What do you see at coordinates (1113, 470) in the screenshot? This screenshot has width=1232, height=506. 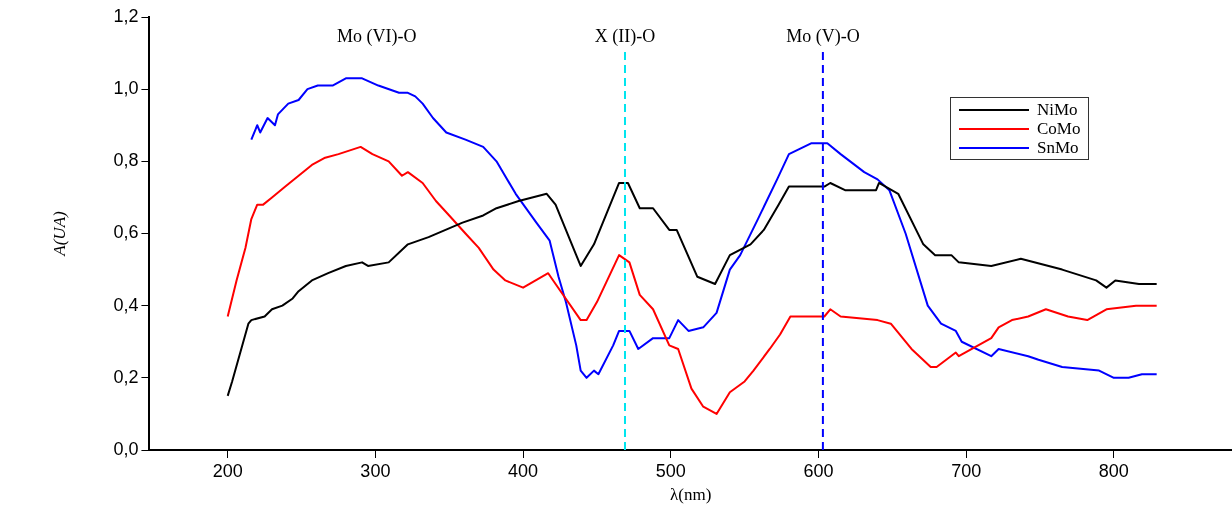 I see `x-tick-label: 800` at bounding box center [1113, 470].